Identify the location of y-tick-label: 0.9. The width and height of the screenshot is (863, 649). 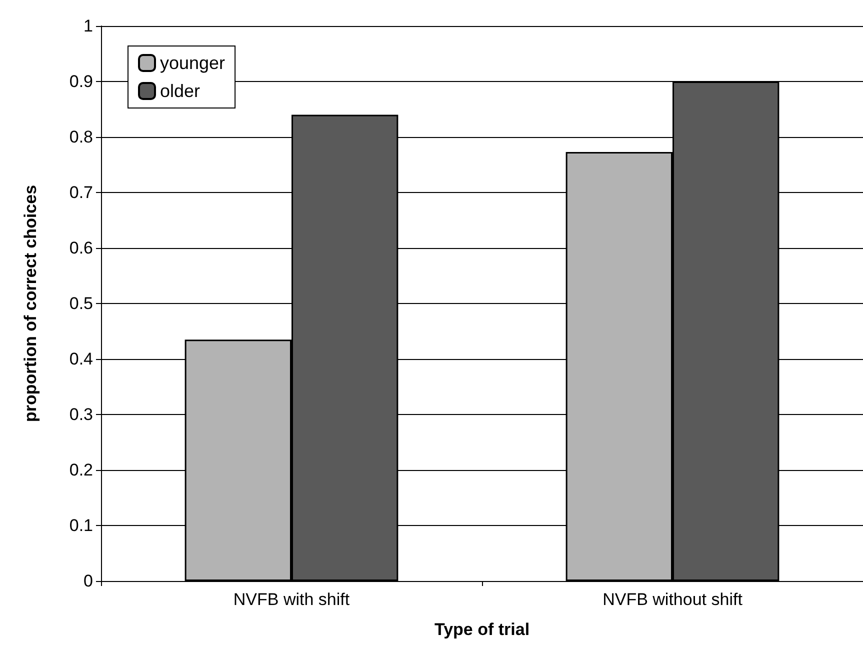
(81, 81).